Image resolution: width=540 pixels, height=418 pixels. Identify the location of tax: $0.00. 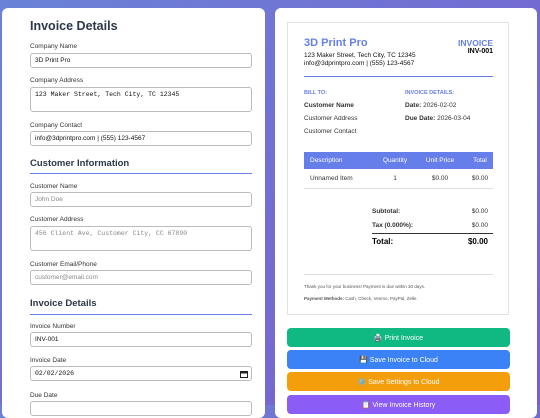
(479, 225).